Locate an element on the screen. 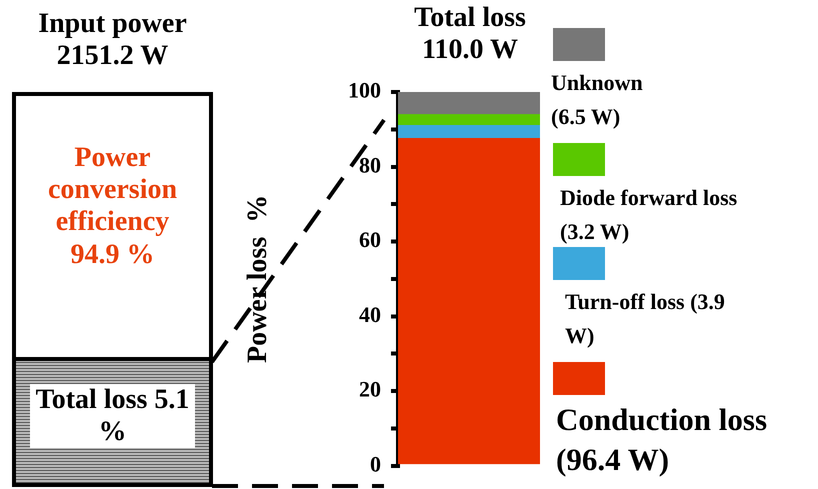  y-tick-label: 20 is located at coordinates (370, 389).